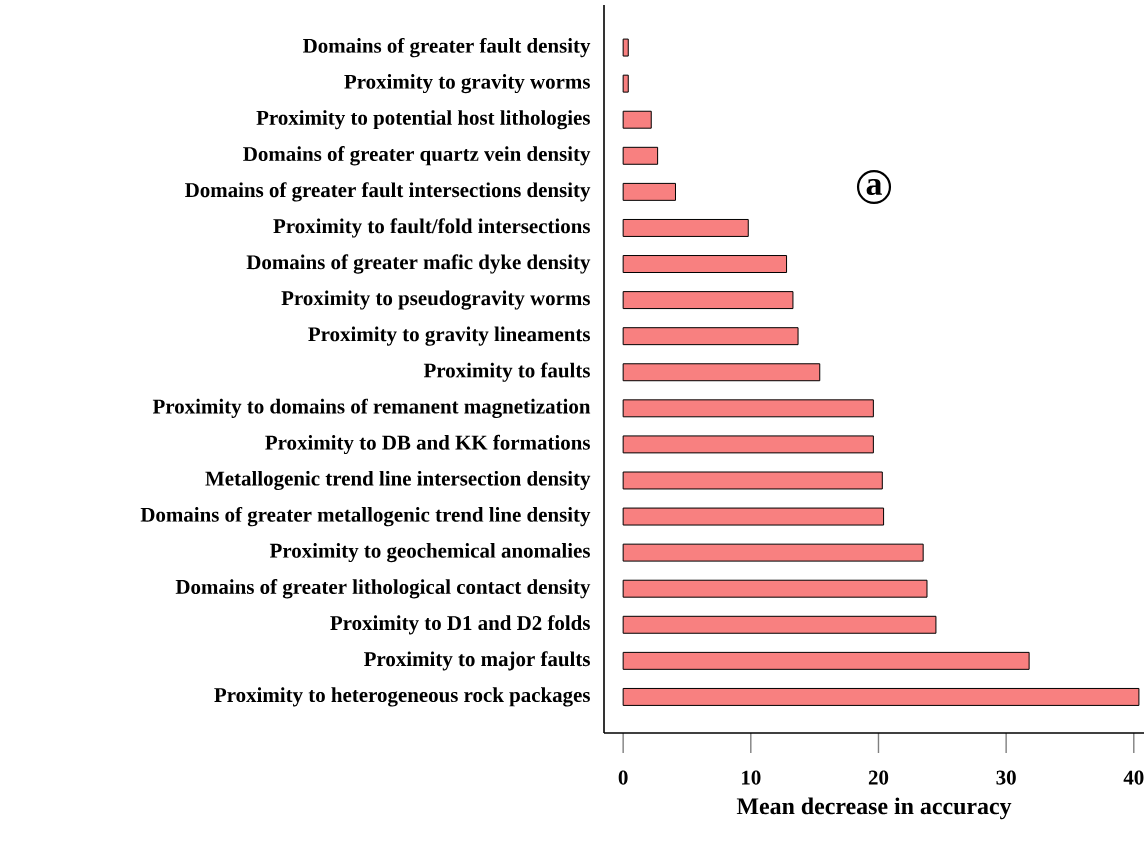  I want to click on x-tick-label: 10, so click(751, 777).